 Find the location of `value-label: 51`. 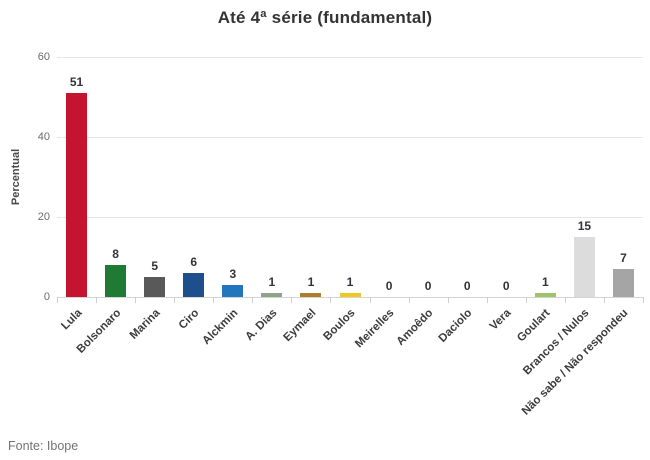

value-label: 51 is located at coordinates (76, 82).